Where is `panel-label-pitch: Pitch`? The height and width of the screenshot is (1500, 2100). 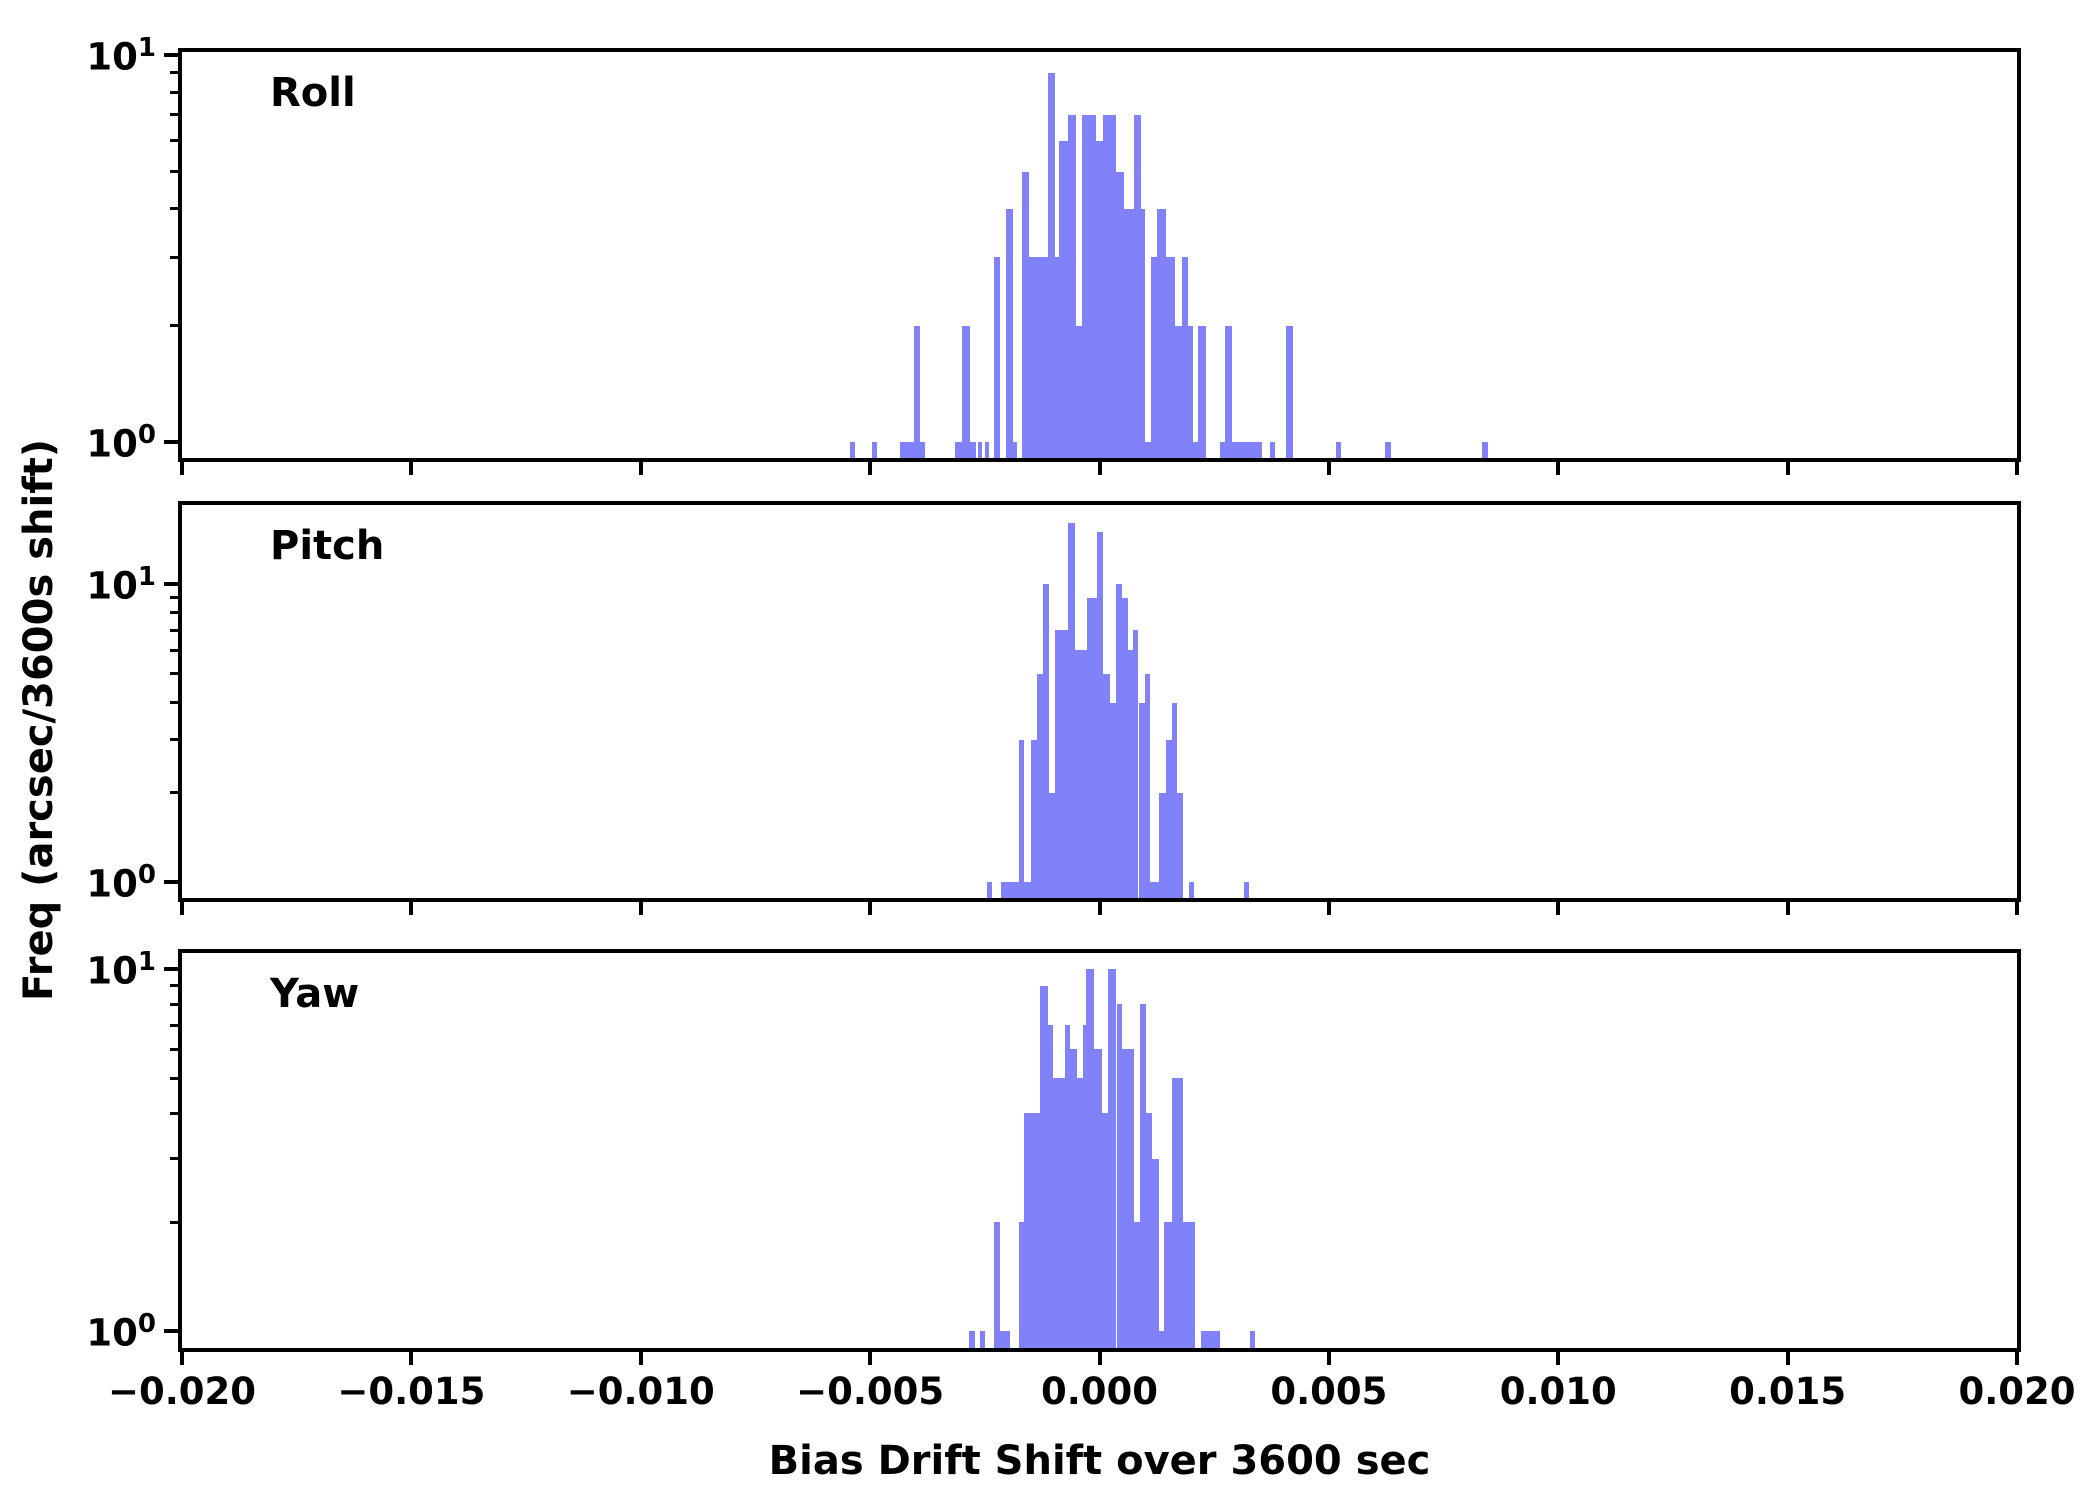 panel-label-pitch: Pitch is located at coordinates (327, 546).